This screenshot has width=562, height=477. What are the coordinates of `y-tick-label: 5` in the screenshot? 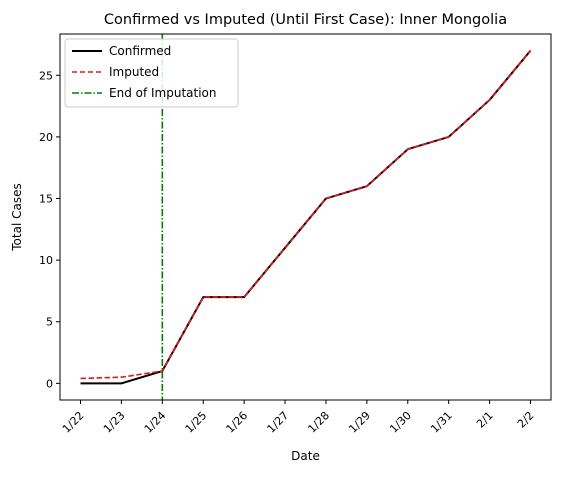 It's located at (49, 322).